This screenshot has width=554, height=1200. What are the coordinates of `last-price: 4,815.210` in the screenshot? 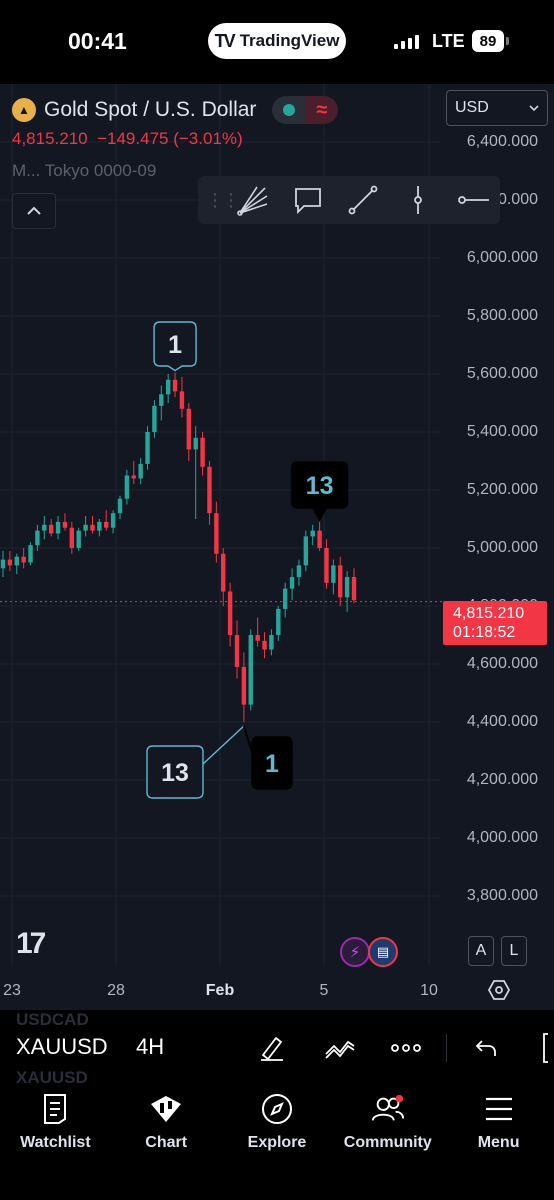 It's located at (50, 138).